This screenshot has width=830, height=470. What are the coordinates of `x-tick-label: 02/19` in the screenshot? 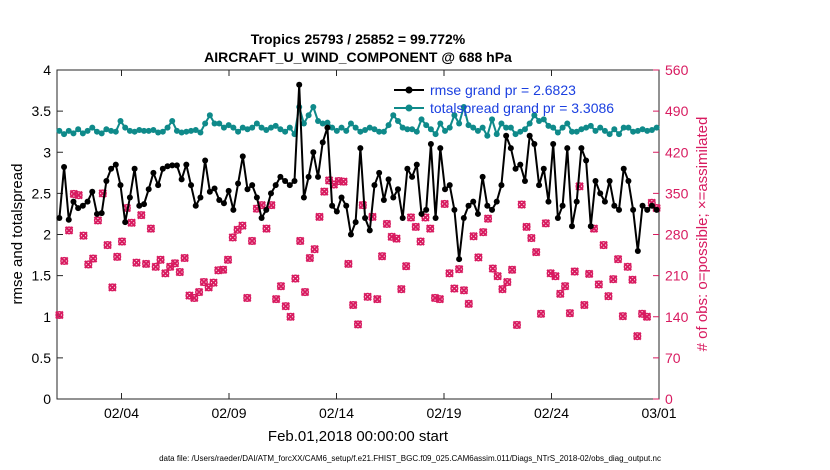 It's located at (443, 413).